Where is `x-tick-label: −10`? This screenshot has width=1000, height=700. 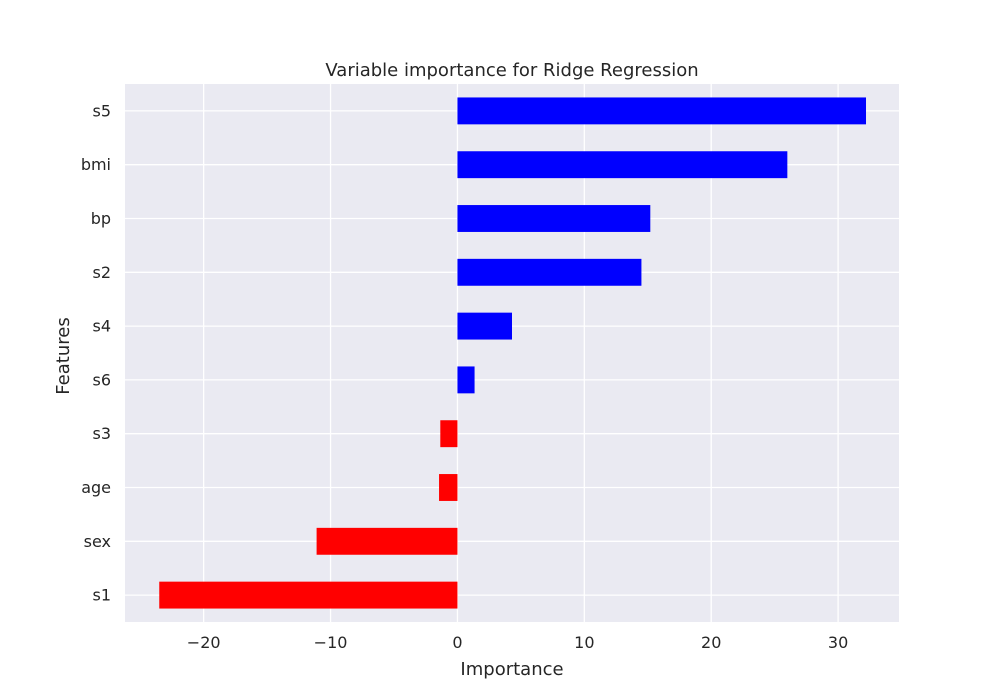 x-tick-label: −10 is located at coordinates (331, 642).